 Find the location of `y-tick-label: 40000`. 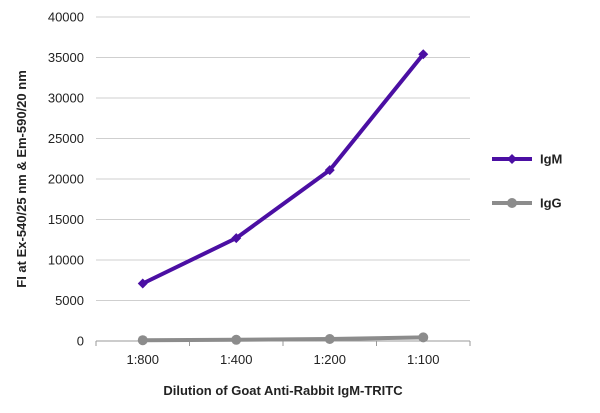

y-tick-label: 40000 is located at coordinates (66, 17).